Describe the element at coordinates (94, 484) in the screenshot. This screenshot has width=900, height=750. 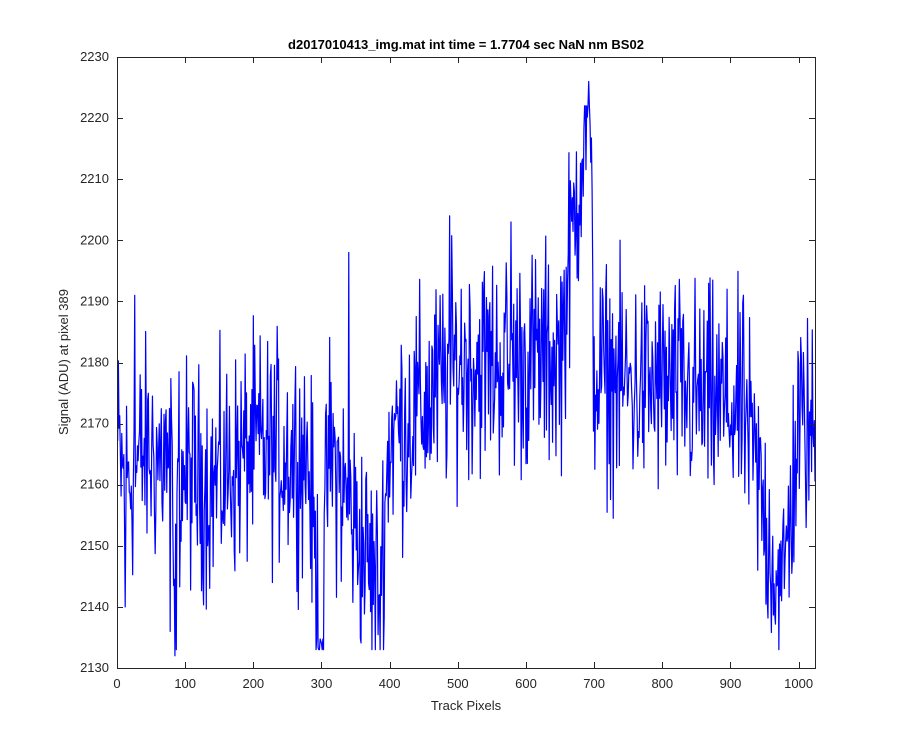
I see `y-tick-label: 2160` at that location.